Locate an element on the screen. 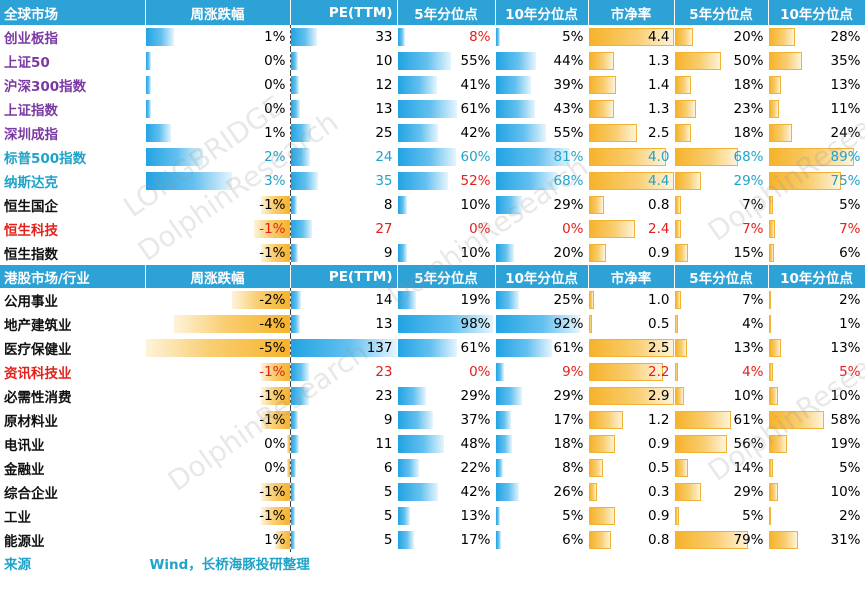 This screenshot has width=865, height=594. pe-10y-pct: 26% is located at coordinates (542, 492).